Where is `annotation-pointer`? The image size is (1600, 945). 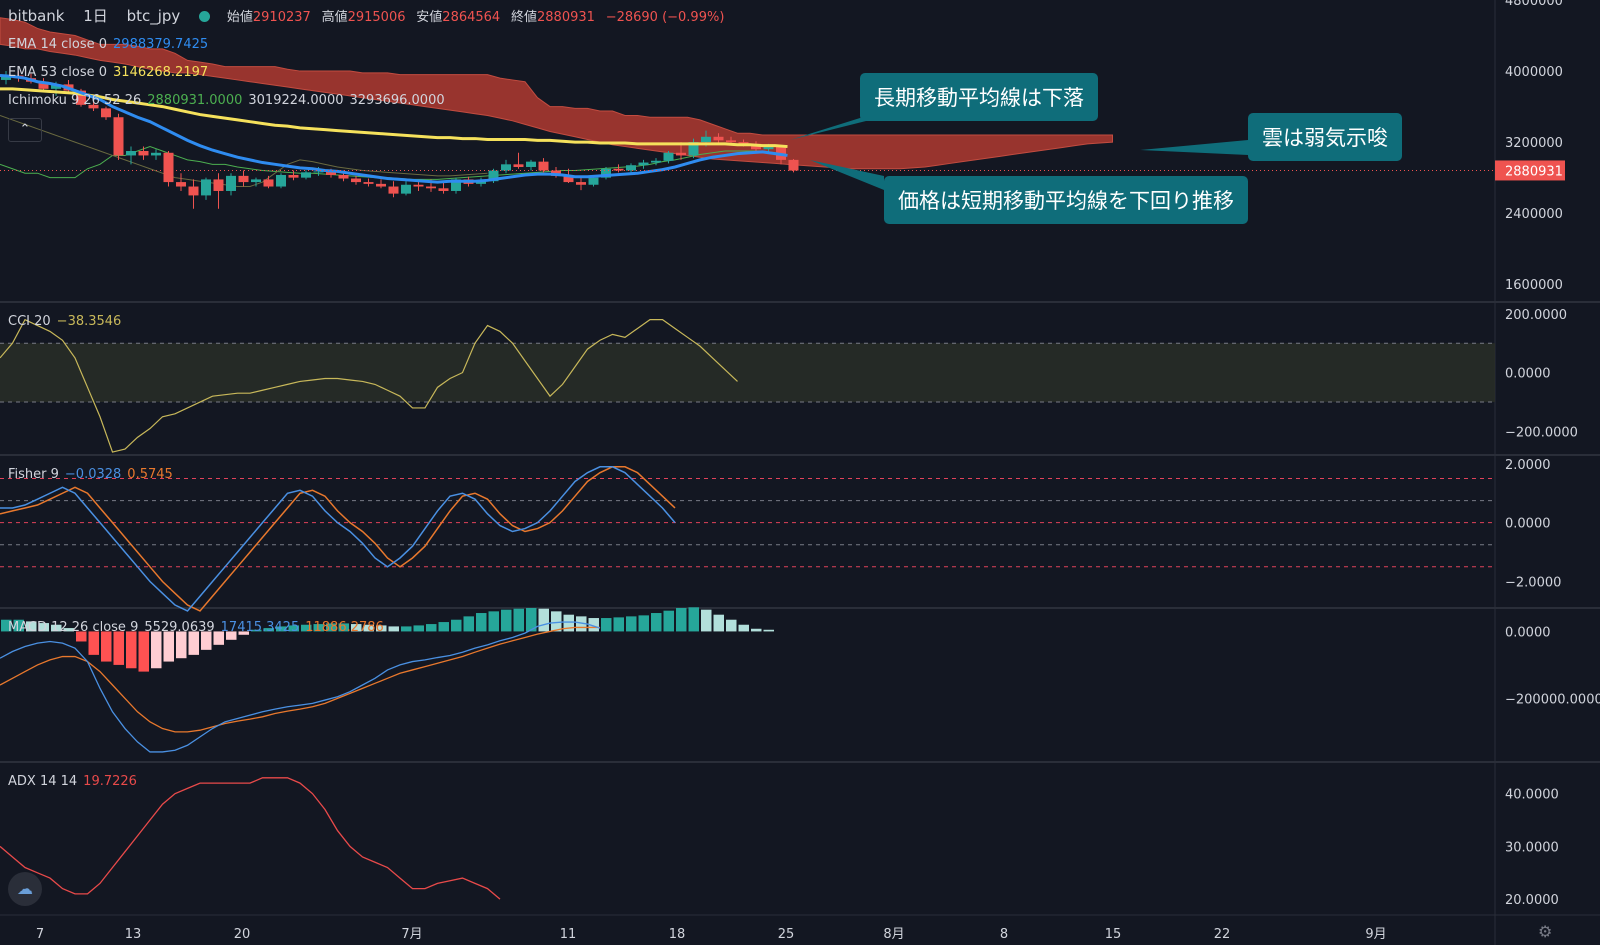 annotation-pointer is located at coordinates (834, 129).